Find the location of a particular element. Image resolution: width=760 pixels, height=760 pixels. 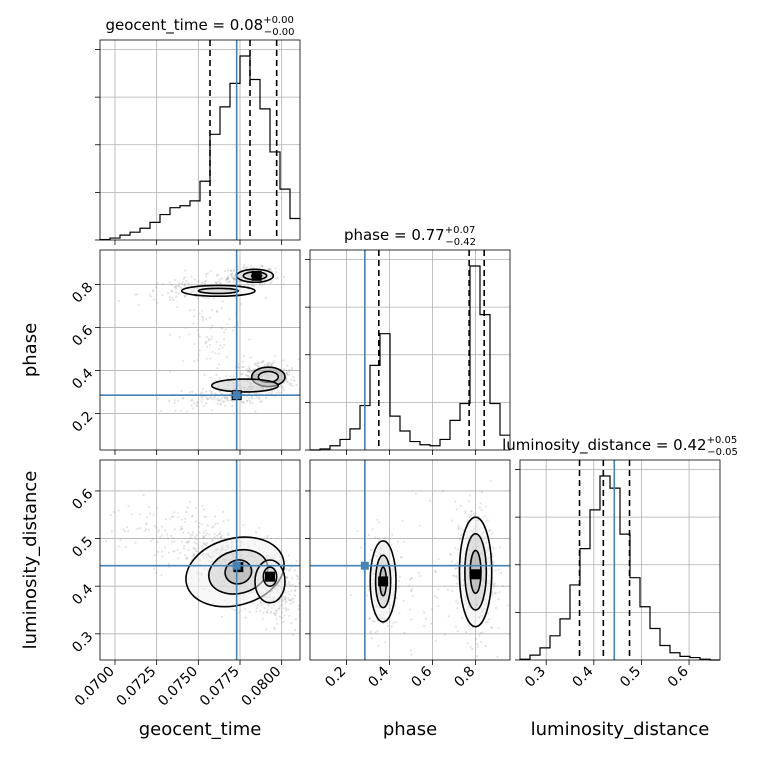

x-tick-label: 0.0750 is located at coordinates (178, 687).